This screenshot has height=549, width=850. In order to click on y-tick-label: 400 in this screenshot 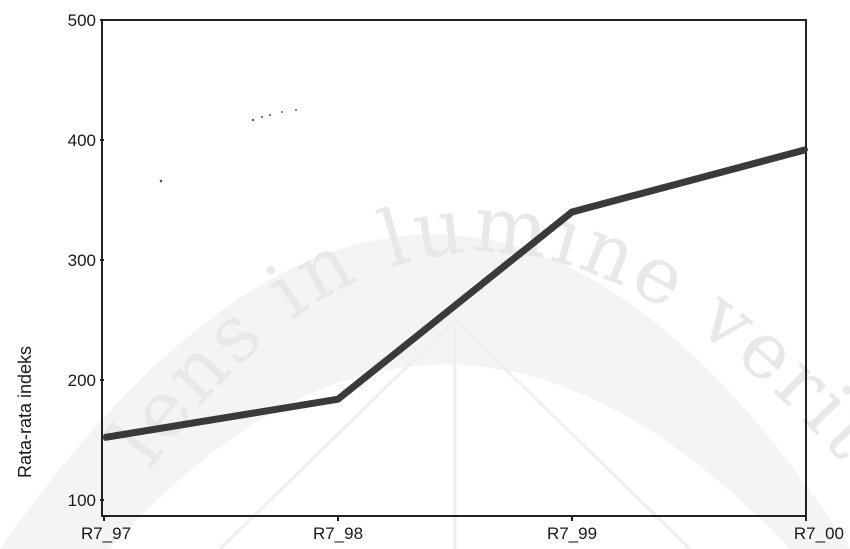, I will do `click(82, 140)`.